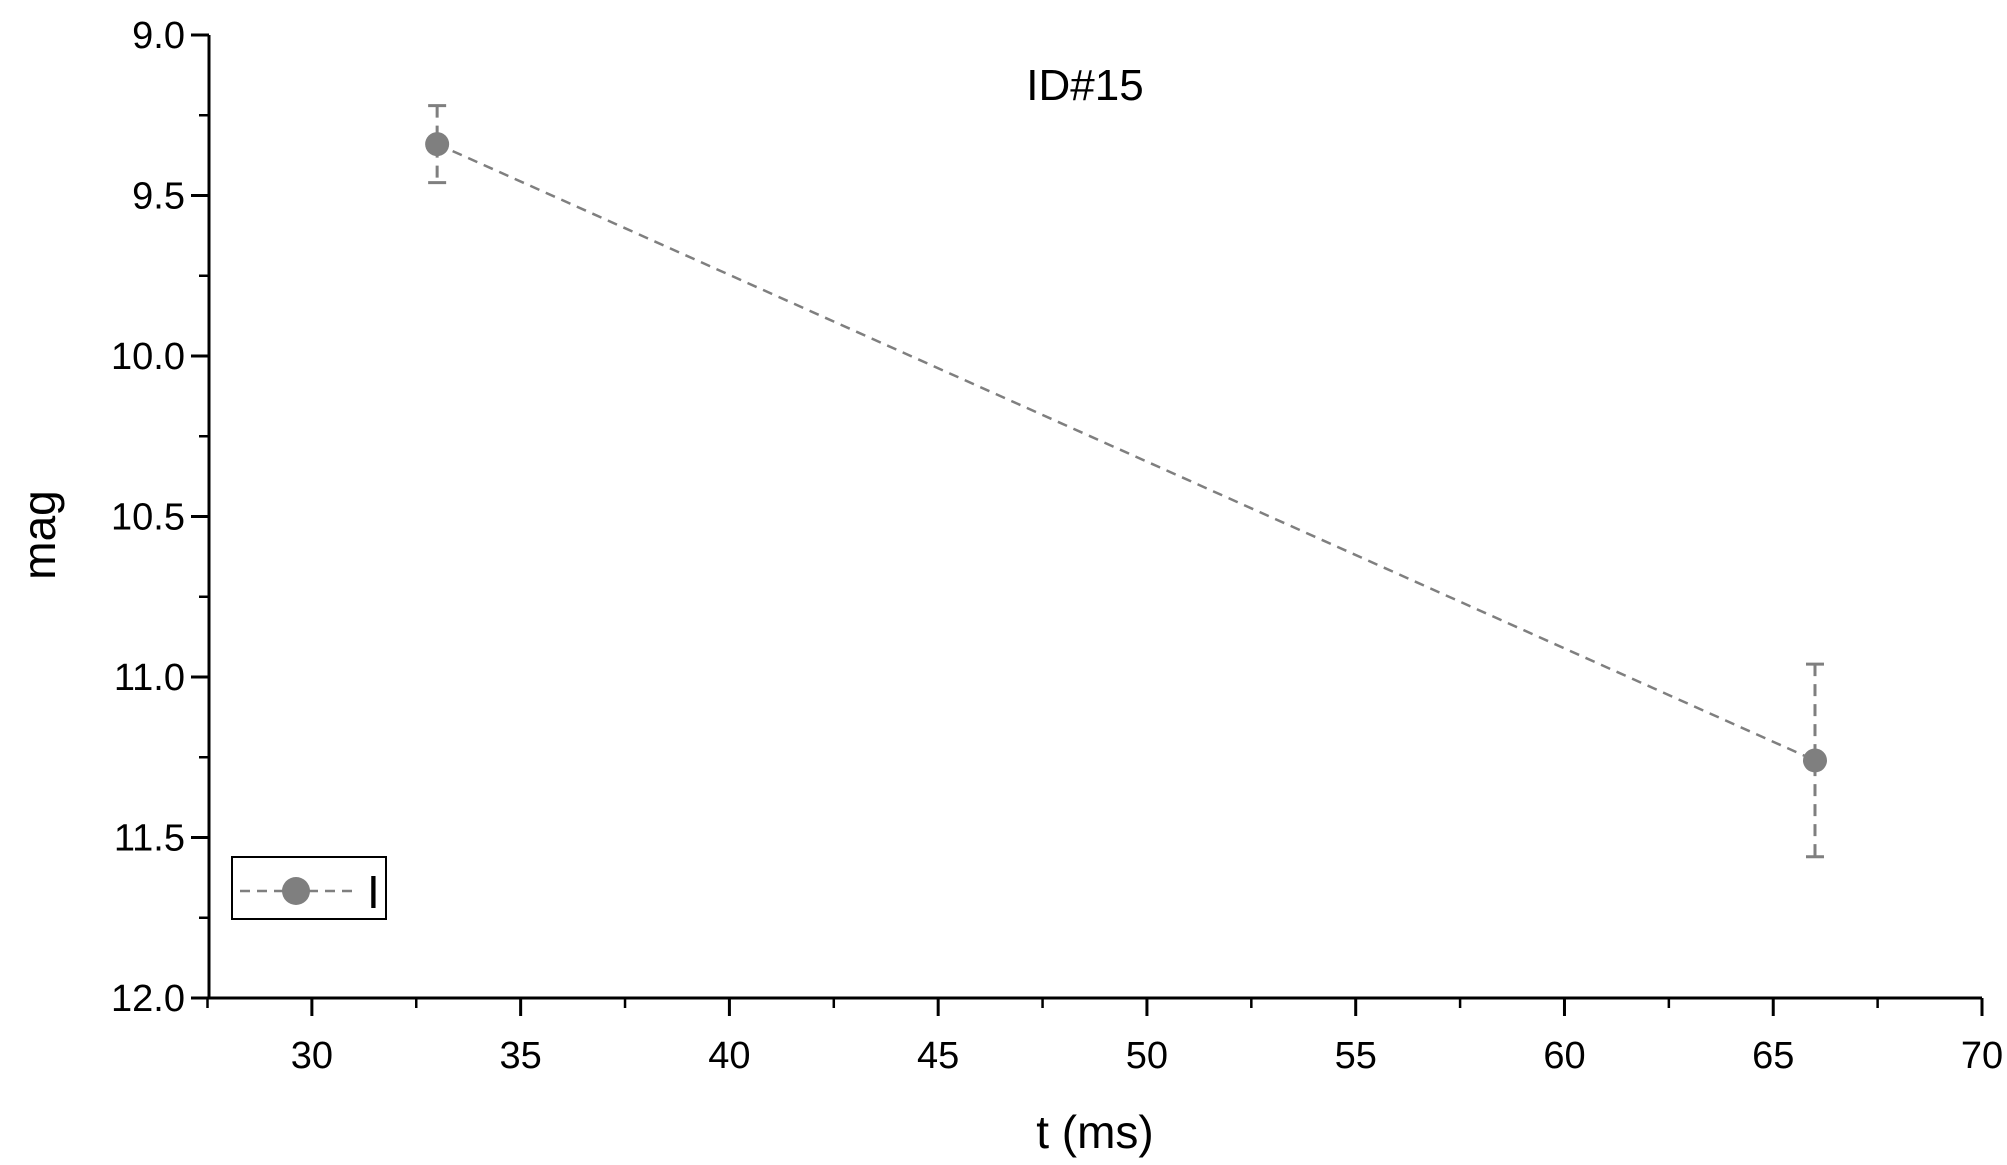  Describe the element at coordinates (158, 197) in the screenshot. I see `y-tick-label: 9.5` at that location.